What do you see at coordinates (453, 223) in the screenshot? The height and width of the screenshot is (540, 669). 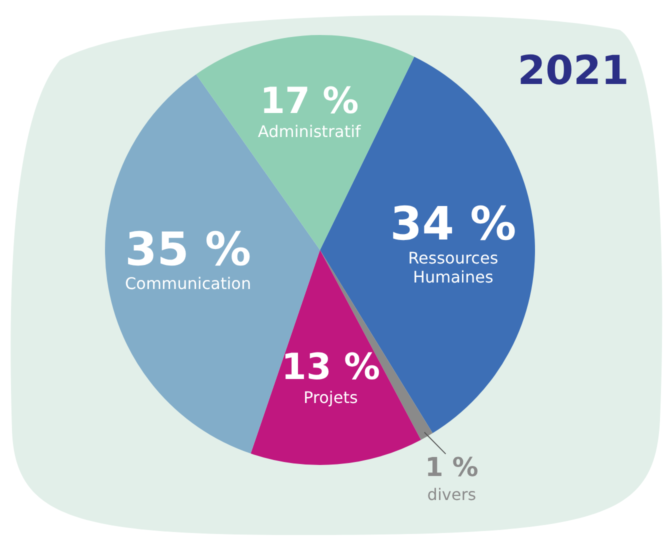 I see `data-label: 34 %` at bounding box center [453, 223].